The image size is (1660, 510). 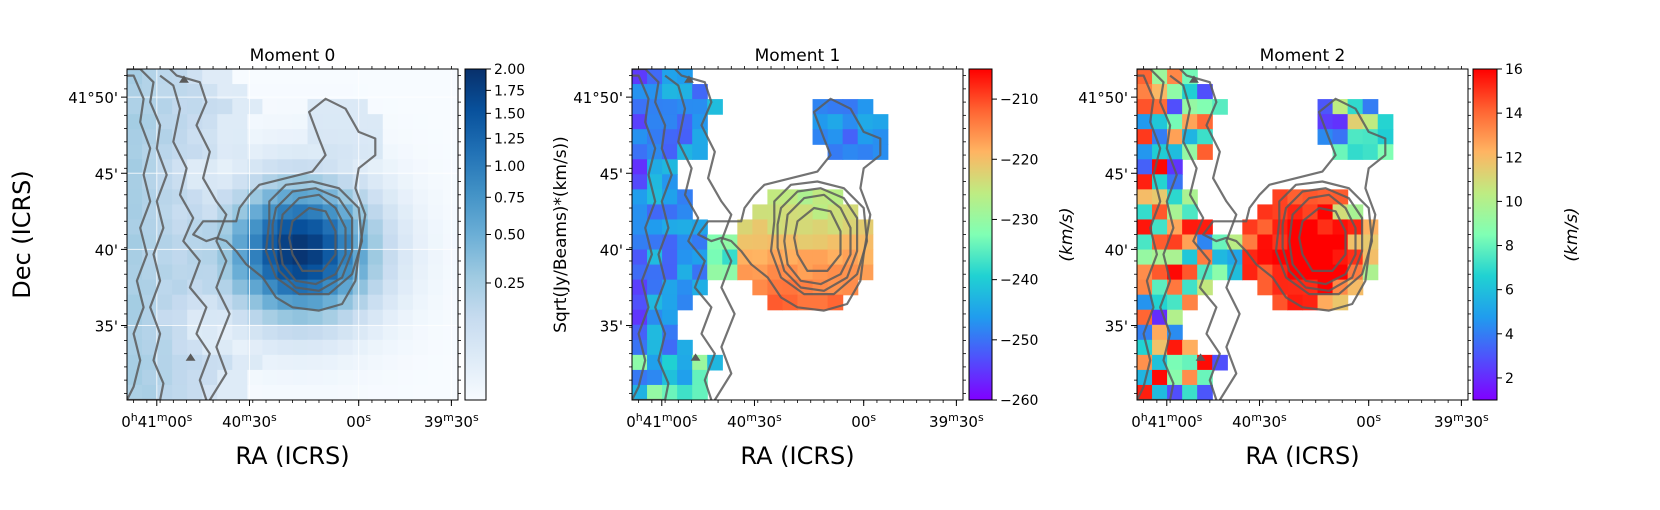 What do you see at coordinates (22, 234) in the screenshot?
I see `y-axis-label: Dec (ICRS)` at bounding box center [22, 234].